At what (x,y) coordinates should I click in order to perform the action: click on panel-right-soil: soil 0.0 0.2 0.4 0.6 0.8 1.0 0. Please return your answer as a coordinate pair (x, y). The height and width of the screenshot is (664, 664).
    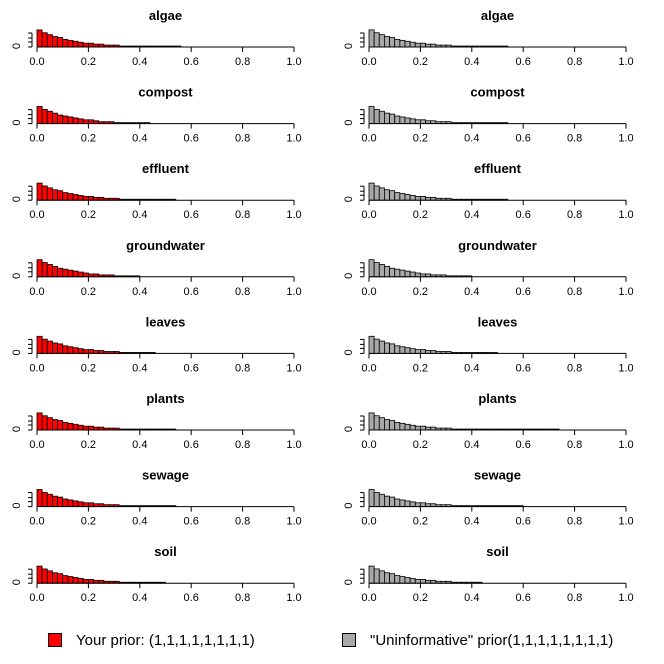
    Looking at the image, I should click on (488, 574).